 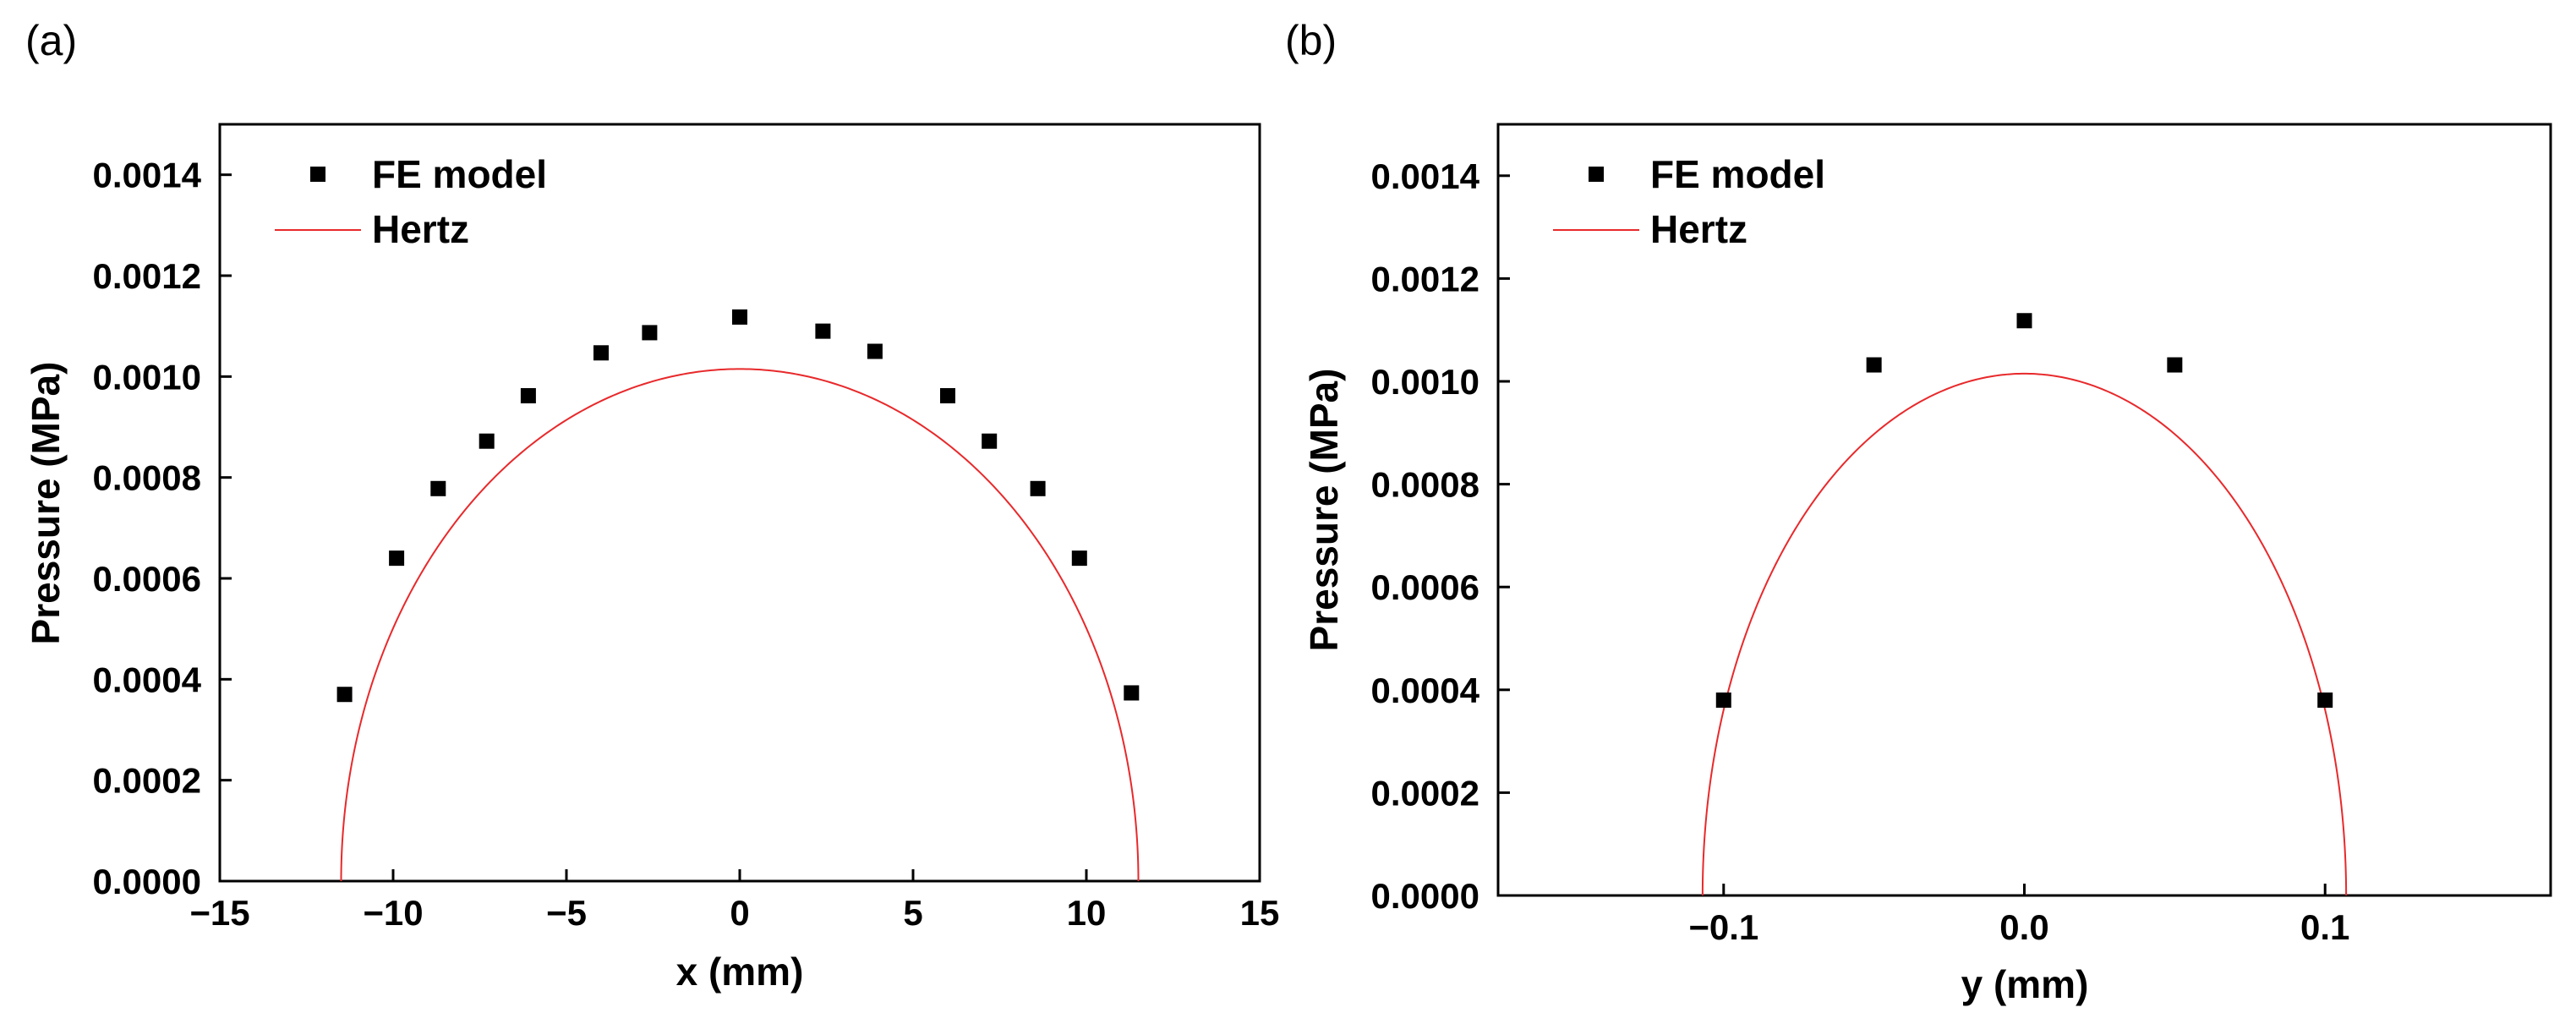 I want to click on y-tick-label-a: 0.0012, so click(x=147, y=276).